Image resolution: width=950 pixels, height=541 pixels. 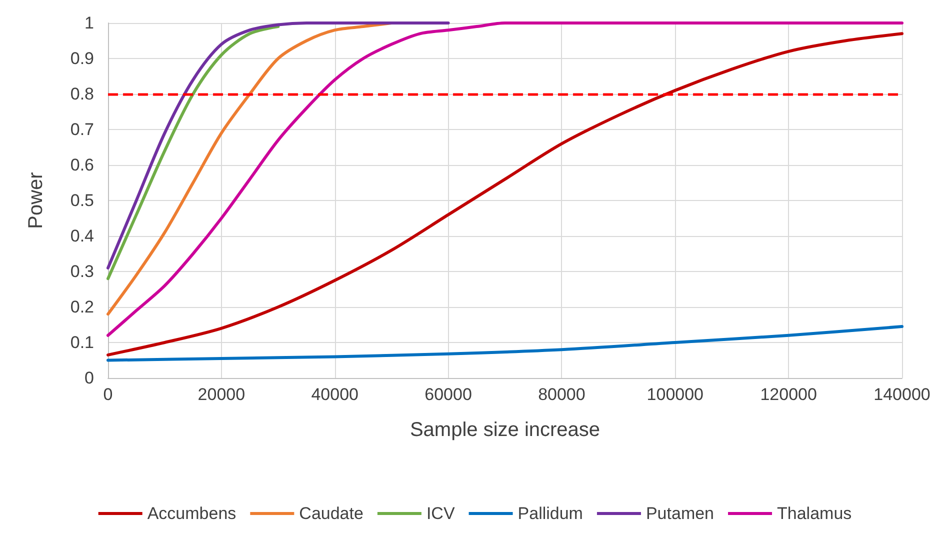 What do you see at coordinates (82, 200) in the screenshot?
I see `y-tick-label: 0.5` at bounding box center [82, 200].